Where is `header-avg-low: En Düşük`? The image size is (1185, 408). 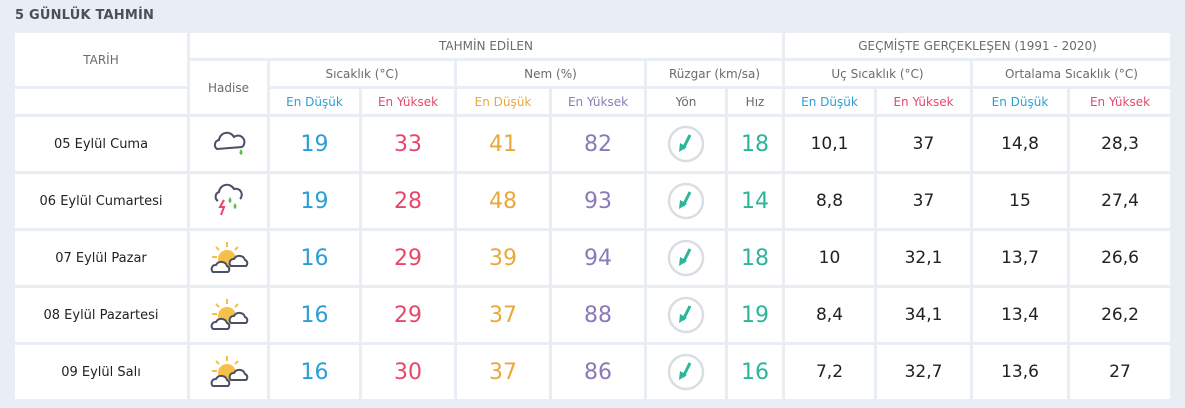 header-avg-low: En Düşük is located at coordinates (1020, 101).